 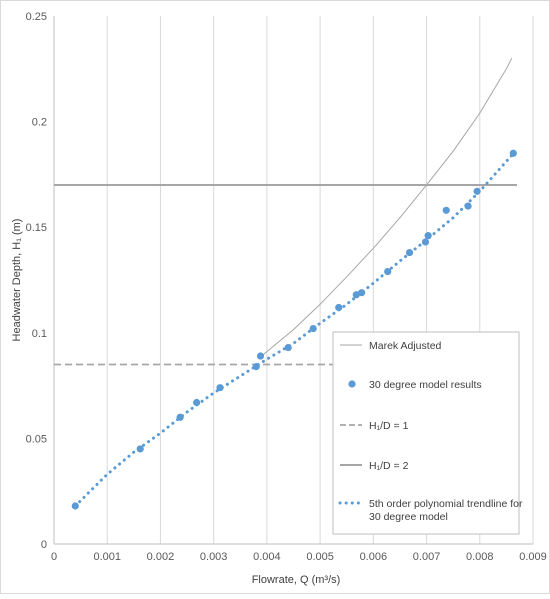 What do you see at coordinates (352, 384) in the screenshot?
I see `legend-swatch-marker` at bounding box center [352, 384].